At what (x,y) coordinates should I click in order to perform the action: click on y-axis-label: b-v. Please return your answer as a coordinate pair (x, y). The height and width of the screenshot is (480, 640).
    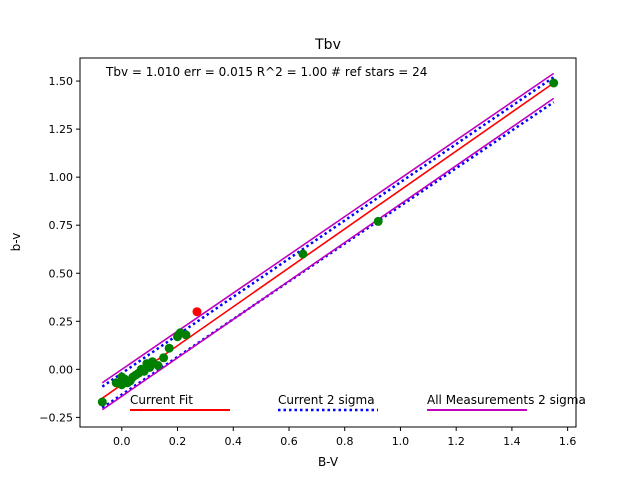
    Looking at the image, I should click on (16, 242).